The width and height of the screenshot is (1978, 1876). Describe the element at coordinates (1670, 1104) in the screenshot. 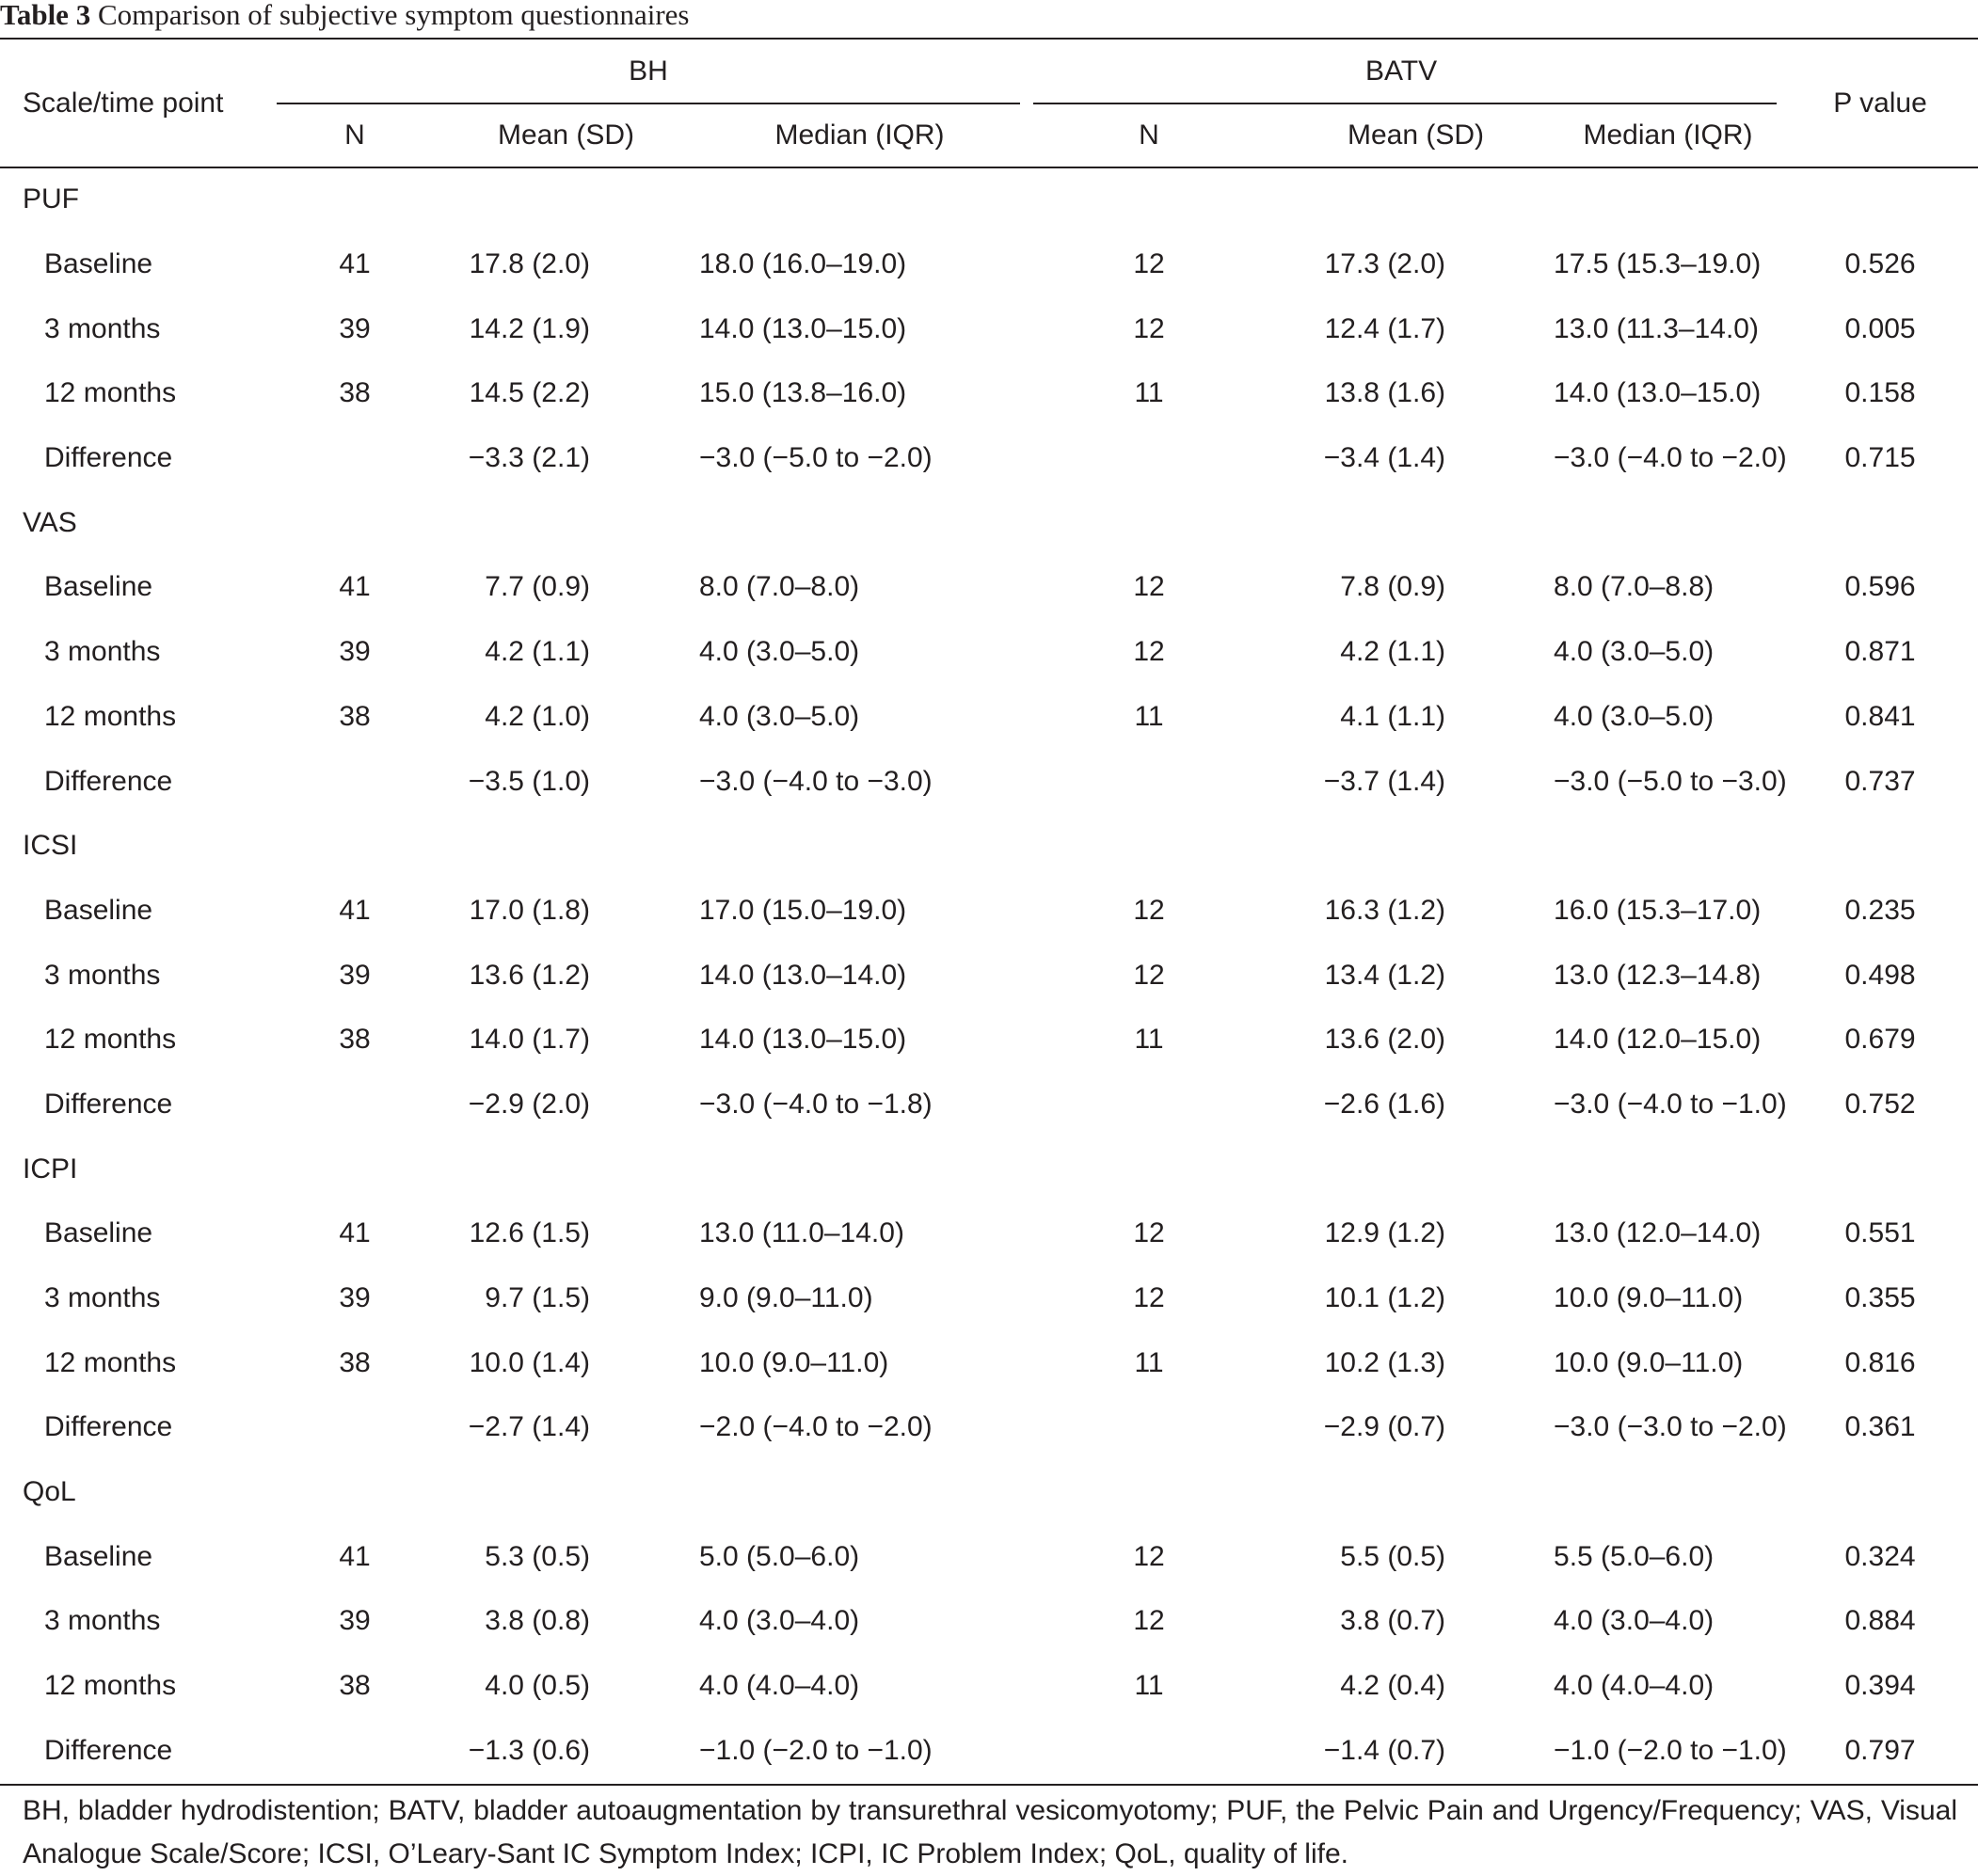

I see `batv-median: −3.0 (−4.0 to −1.0)` at that location.